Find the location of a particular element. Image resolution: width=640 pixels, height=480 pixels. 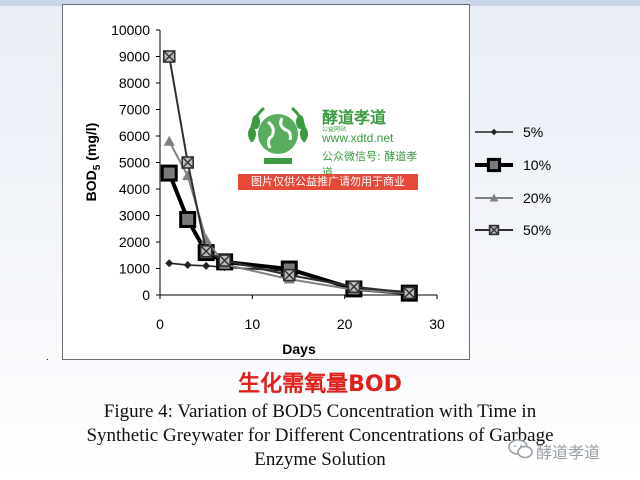

chart-legend: 5% 10% 20% 50% is located at coordinates (513, 181).